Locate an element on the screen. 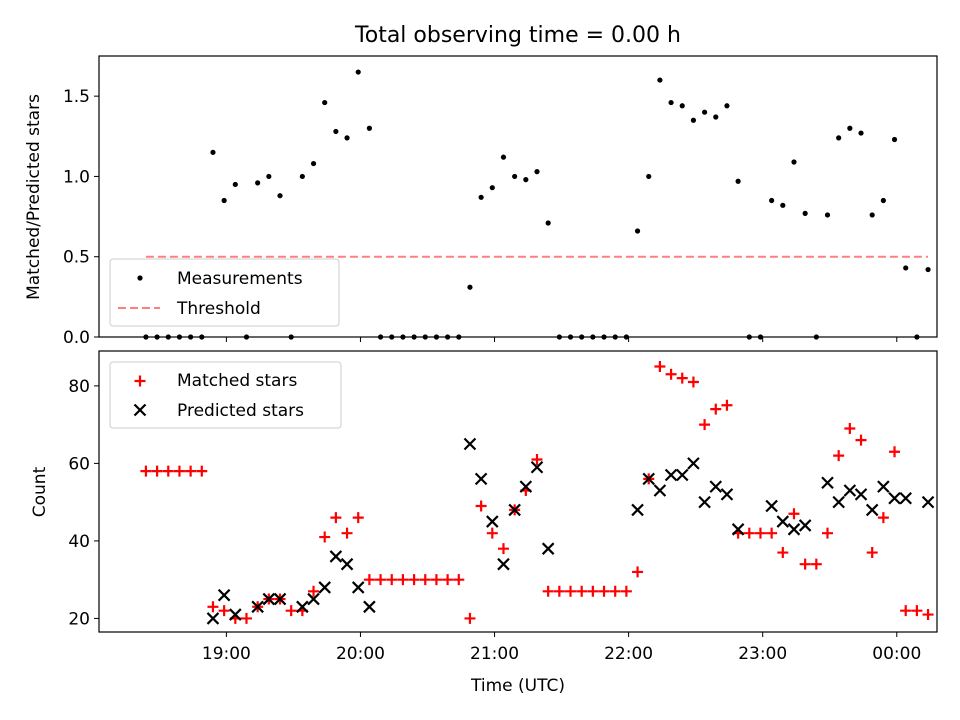 The height and width of the screenshot is (720, 960). ratio-legend: Measurements Threshold is located at coordinates (224, 292).